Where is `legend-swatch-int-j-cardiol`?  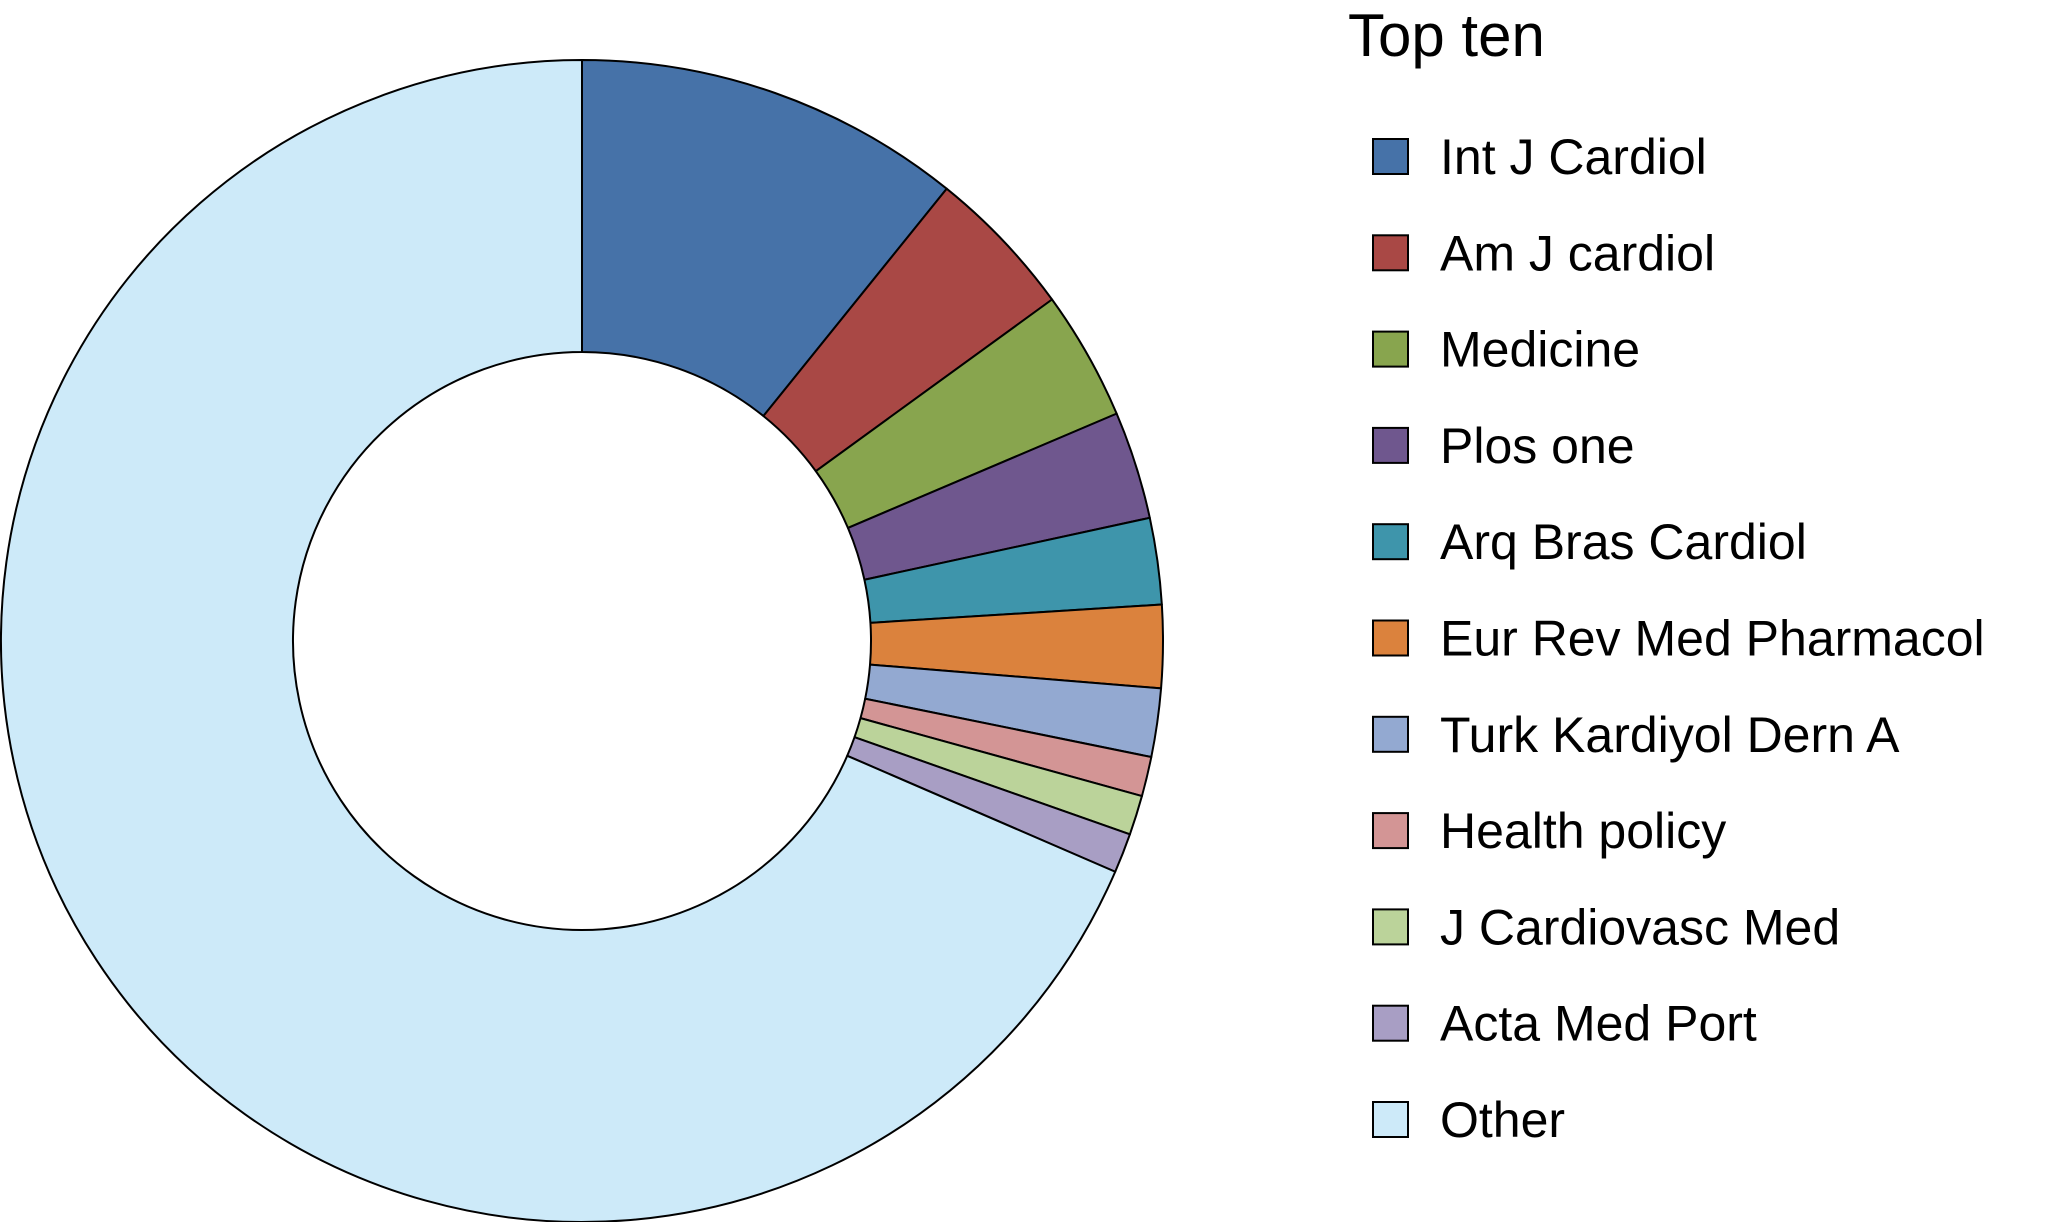 legend-swatch-int-j-cardiol is located at coordinates (1390, 156).